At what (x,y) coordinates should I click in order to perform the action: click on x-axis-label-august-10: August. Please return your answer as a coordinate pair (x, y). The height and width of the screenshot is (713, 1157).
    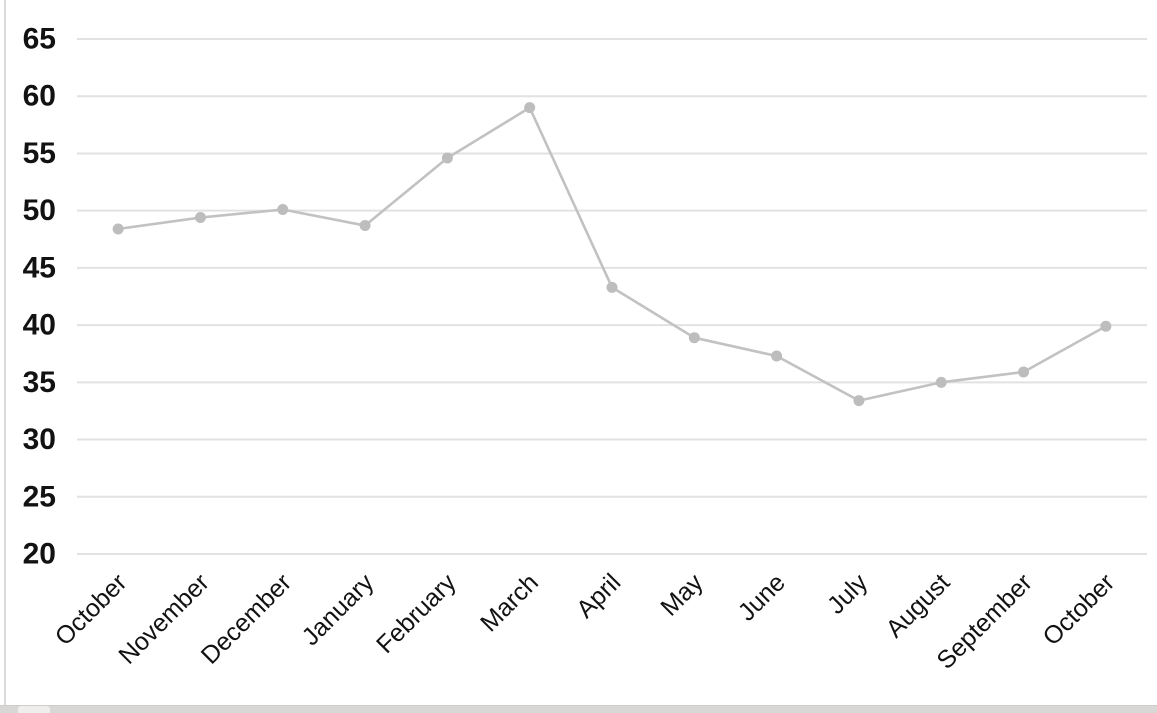
    Looking at the image, I should click on (918, 605).